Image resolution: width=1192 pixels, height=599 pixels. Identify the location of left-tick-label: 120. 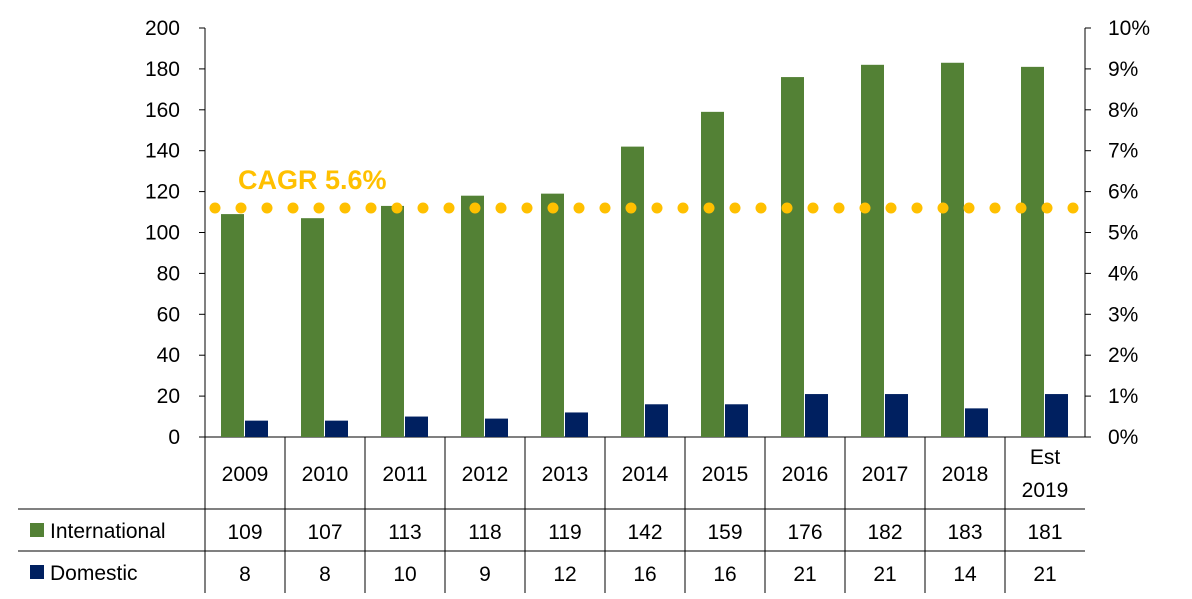
(162, 192).